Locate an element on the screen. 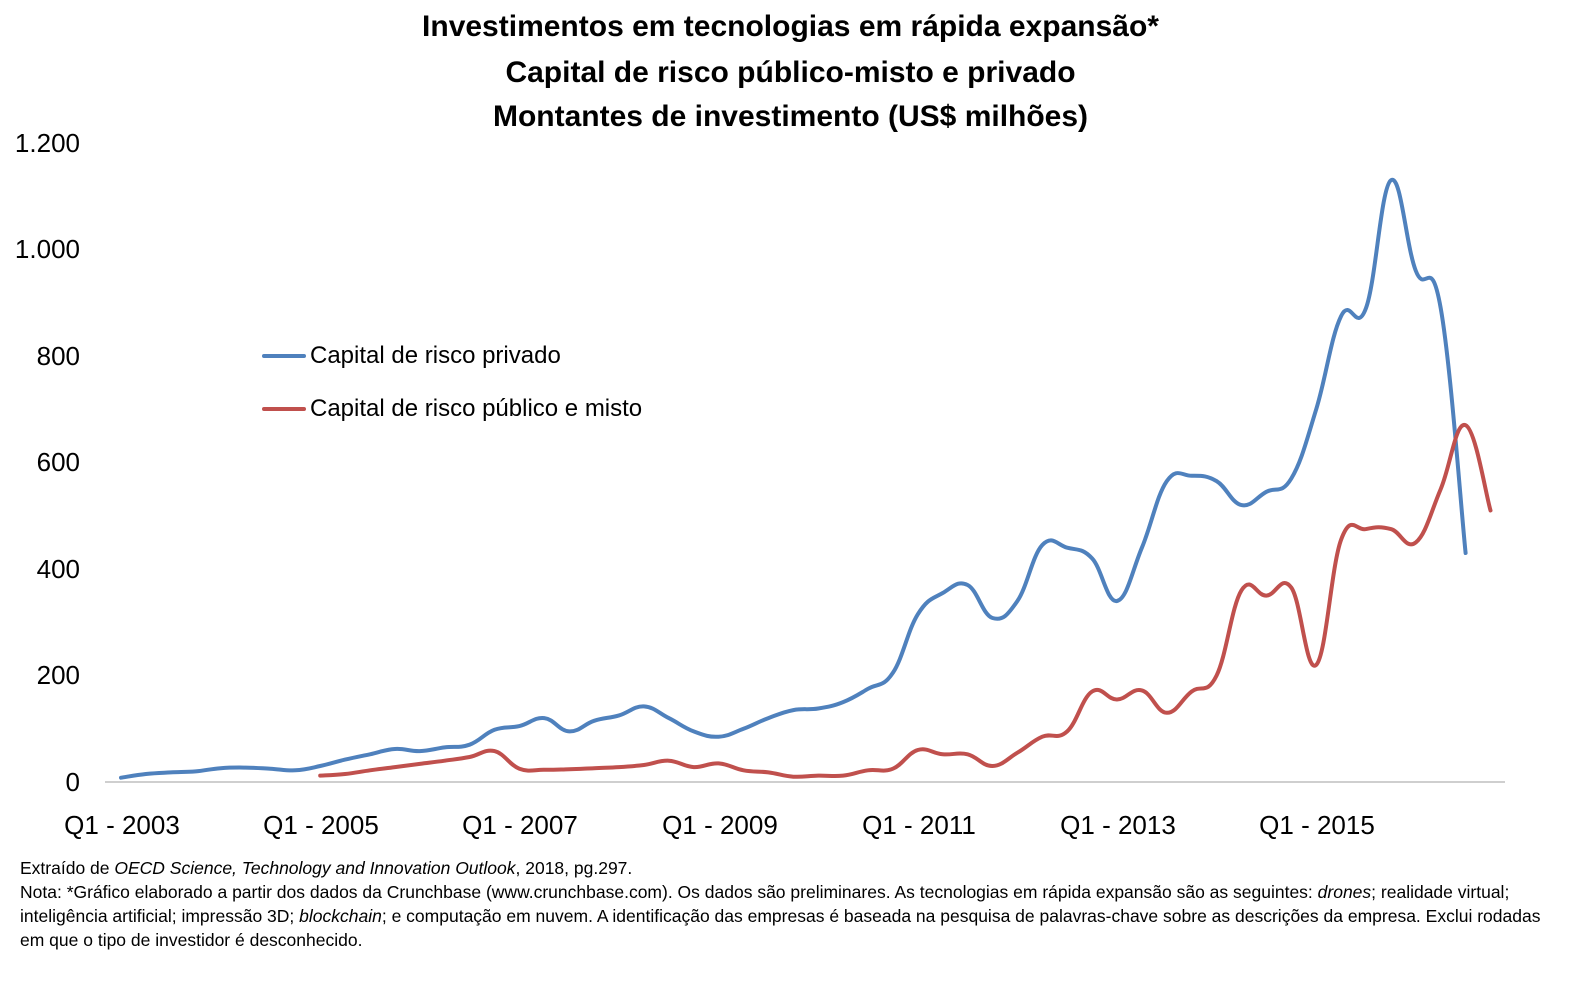  legend-label-public-mixed: Capital de risco público e misto is located at coordinates (476, 408).